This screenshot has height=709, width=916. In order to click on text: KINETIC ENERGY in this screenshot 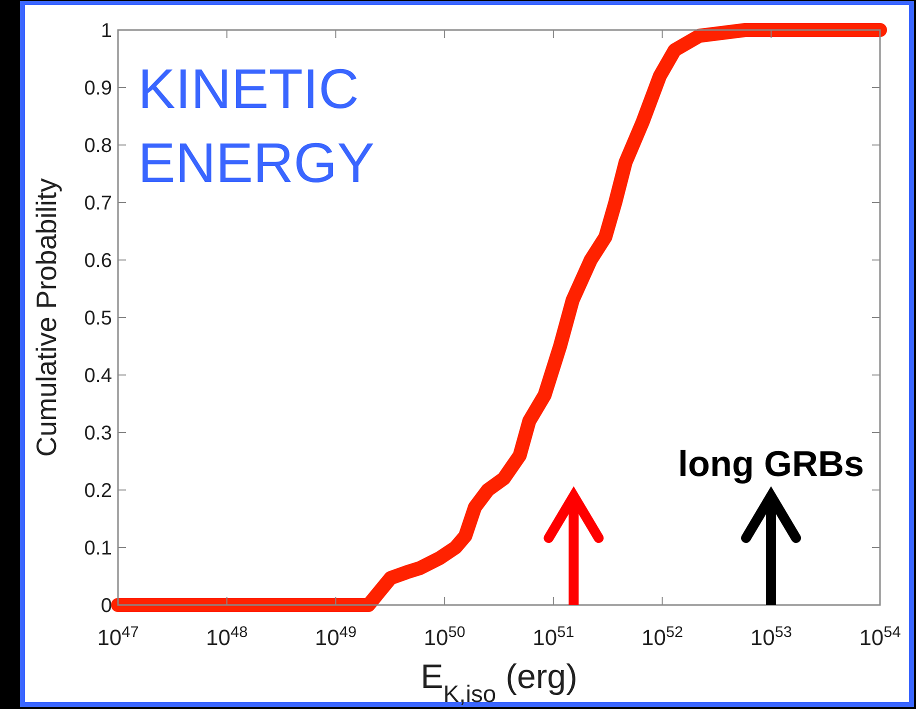, I will do `click(256, 125)`.